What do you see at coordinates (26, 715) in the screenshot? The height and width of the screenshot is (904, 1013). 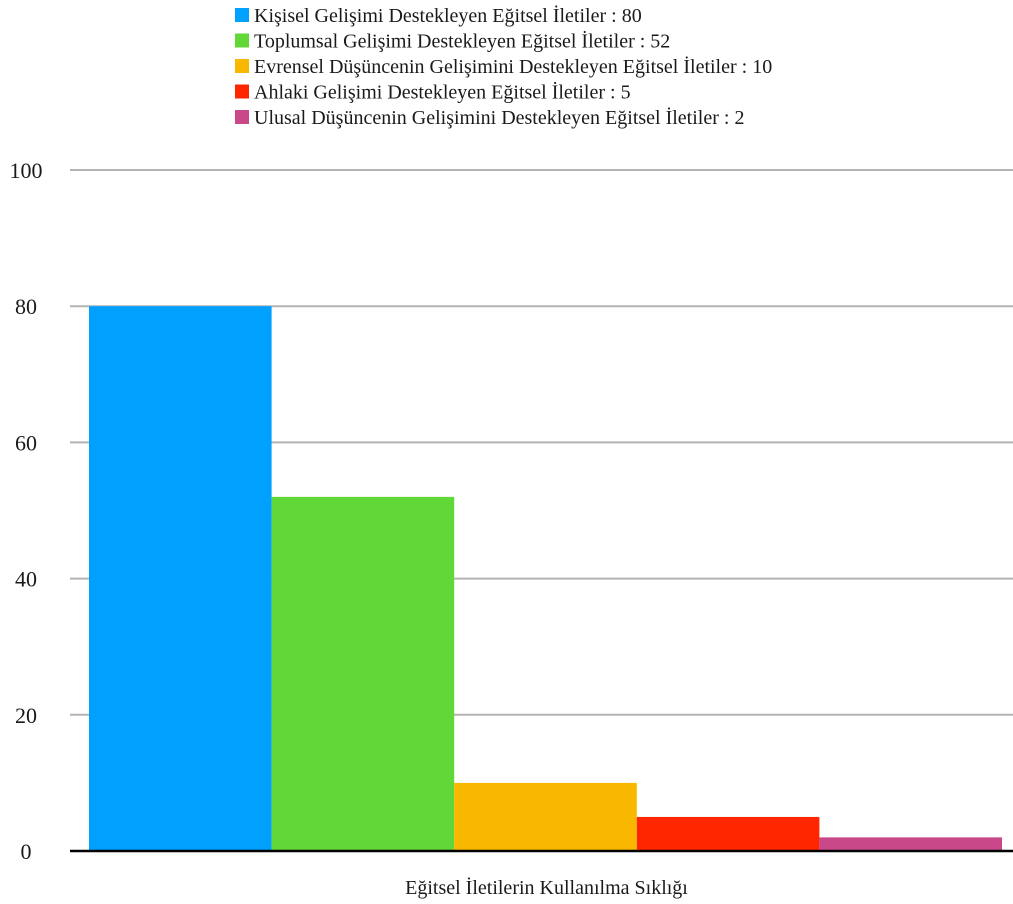 I see `y-tick-label: 20` at bounding box center [26, 715].